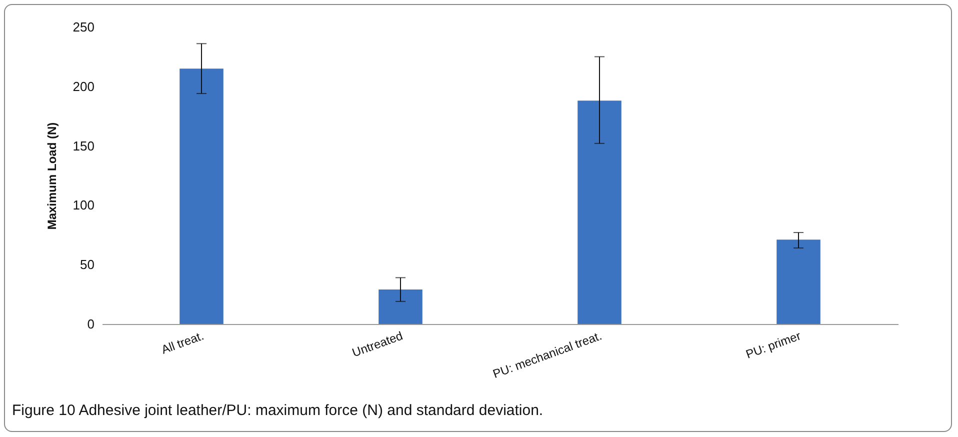 Image resolution: width=958 pixels, height=437 pixels. I want to click on y-axis-title: Maximum Load (N), so click(51, 176).